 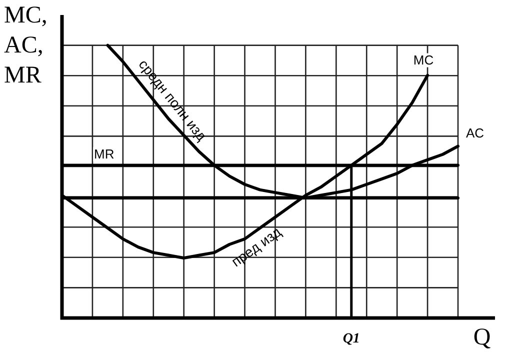 What do you see at coordinates (104, 154) in the screenshot?
I see `series-label: MR` at bounding box center [104, 154].